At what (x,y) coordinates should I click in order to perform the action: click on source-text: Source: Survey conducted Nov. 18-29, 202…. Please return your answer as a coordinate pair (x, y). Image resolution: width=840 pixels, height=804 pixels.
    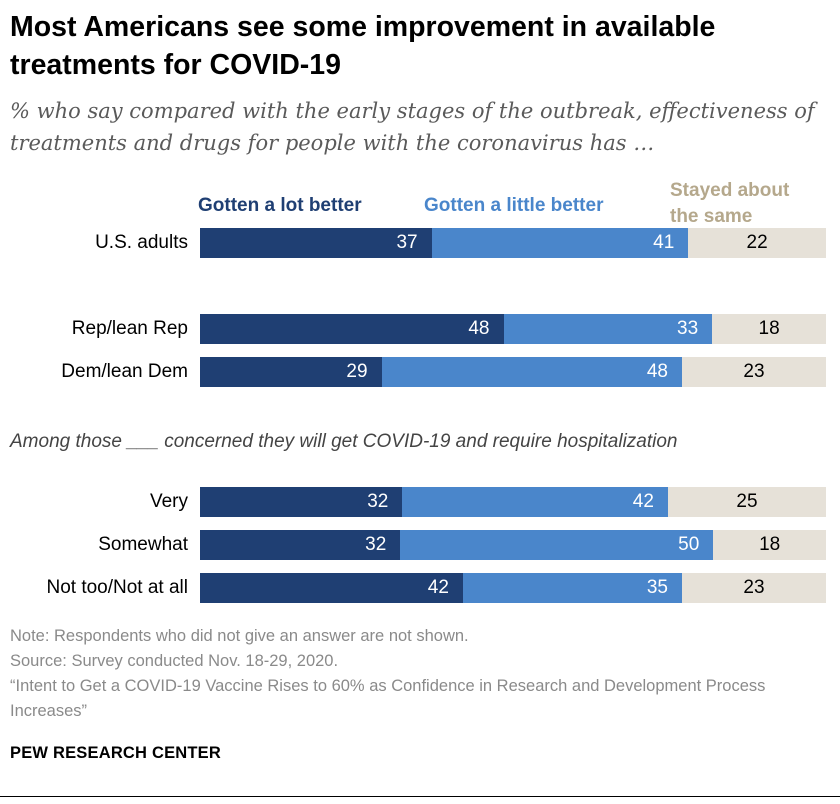
    Looking at the image, I should click on (174, 661).